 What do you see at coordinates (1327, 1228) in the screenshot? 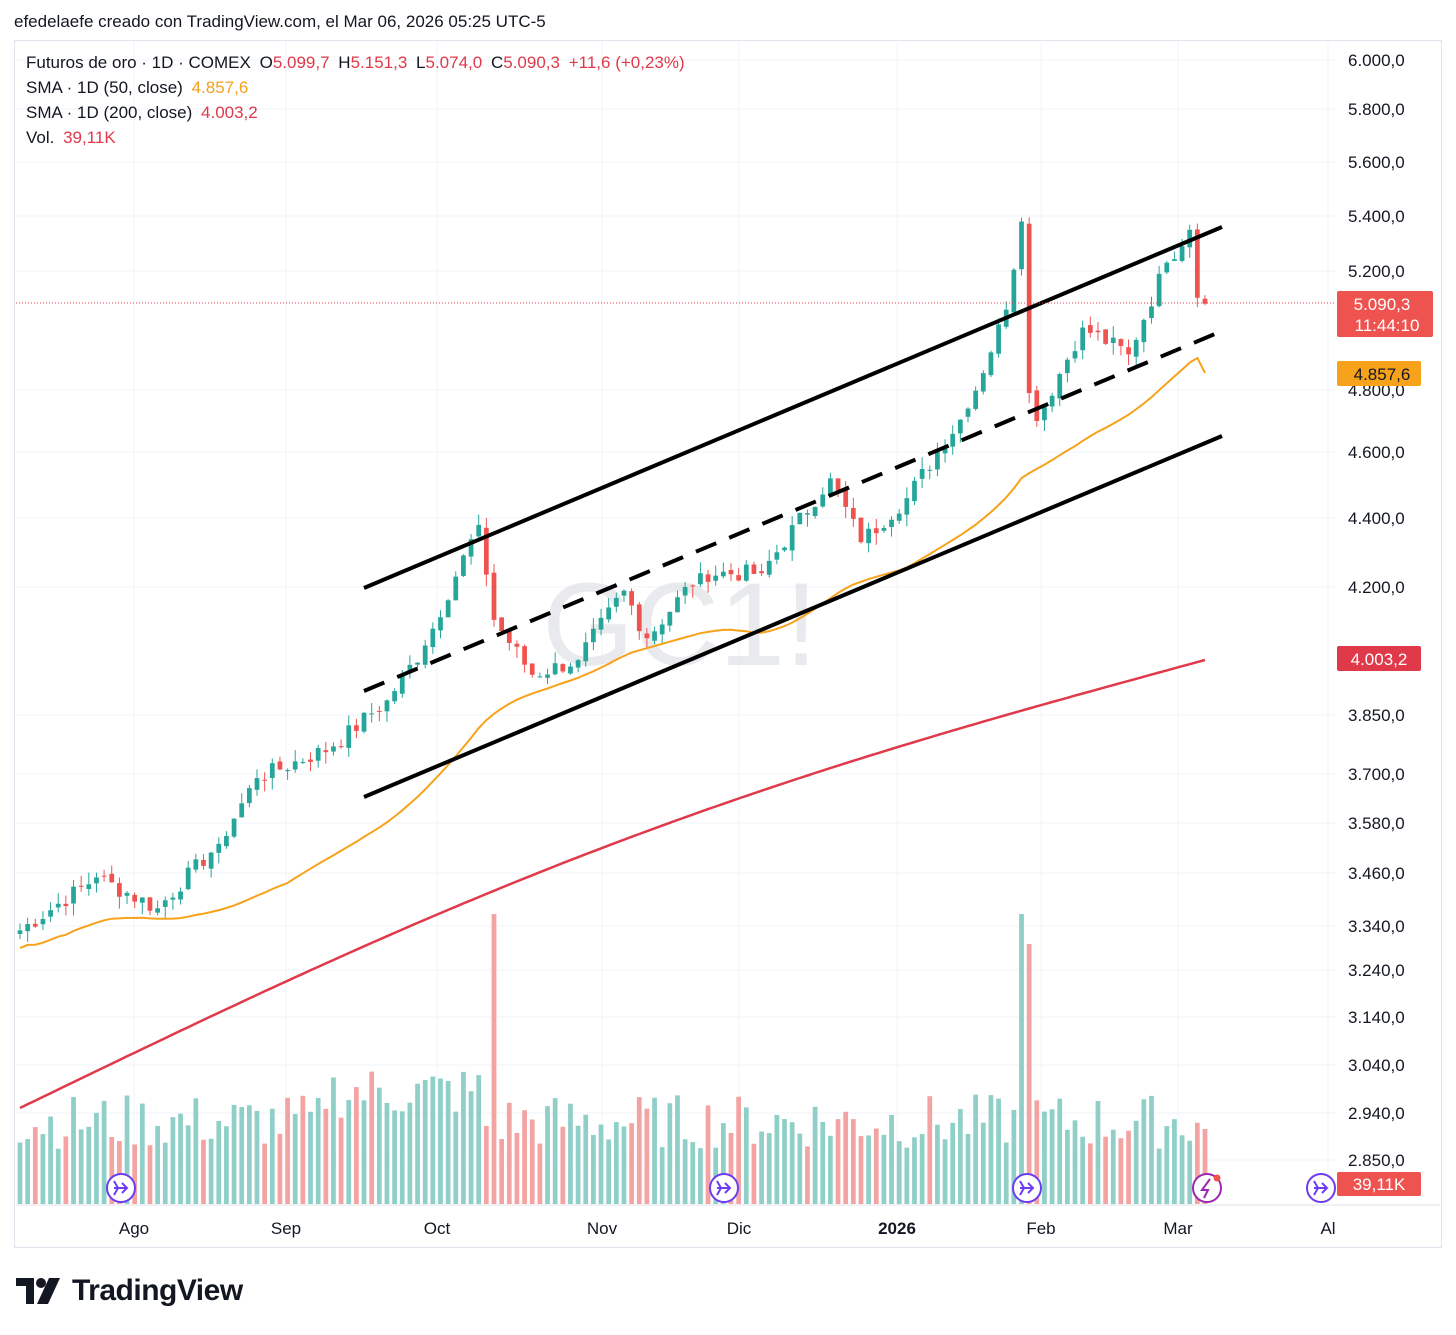
I see `time-axis-label: Al` at bounding box center [1327, 1228].